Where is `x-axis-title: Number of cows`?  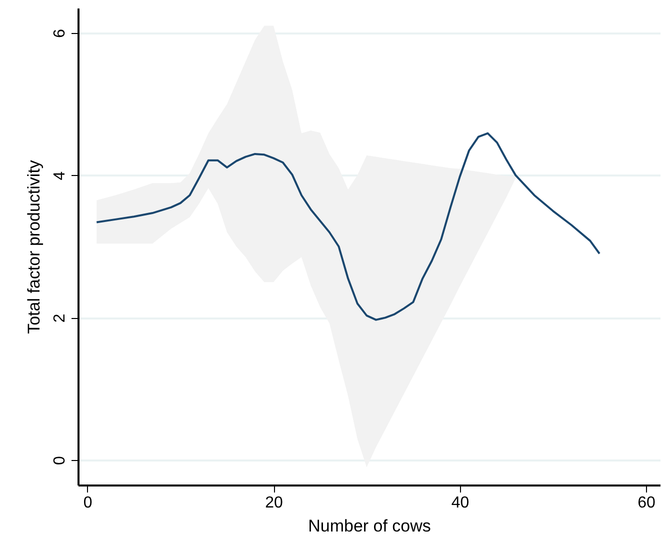
x-axis-title: Number of cows is located at coordinates (369, 526).